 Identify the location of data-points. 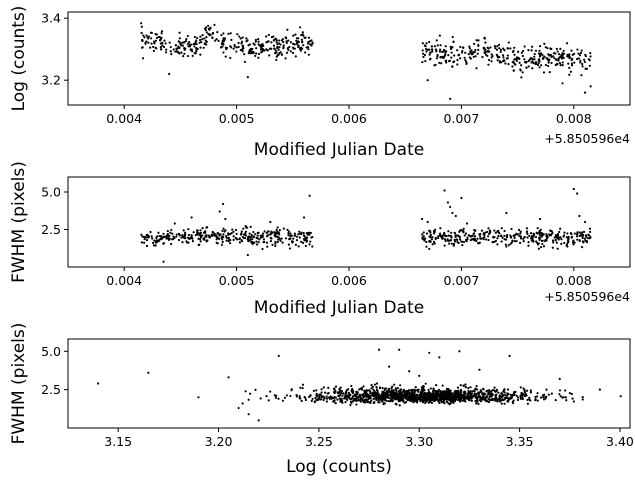
(359, 385).